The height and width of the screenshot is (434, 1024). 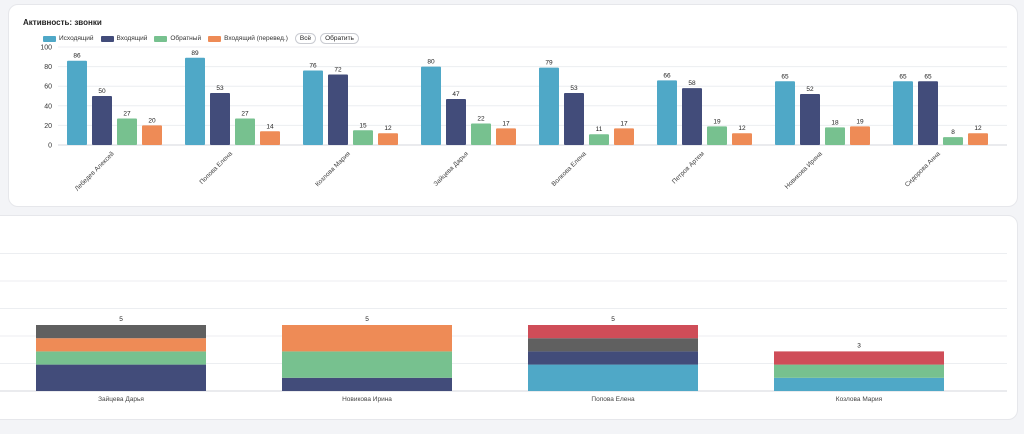 What do you see at coordinates (953, 132) in the screenshot?
I see `data-label: 8` at bounding box center [953, 132].